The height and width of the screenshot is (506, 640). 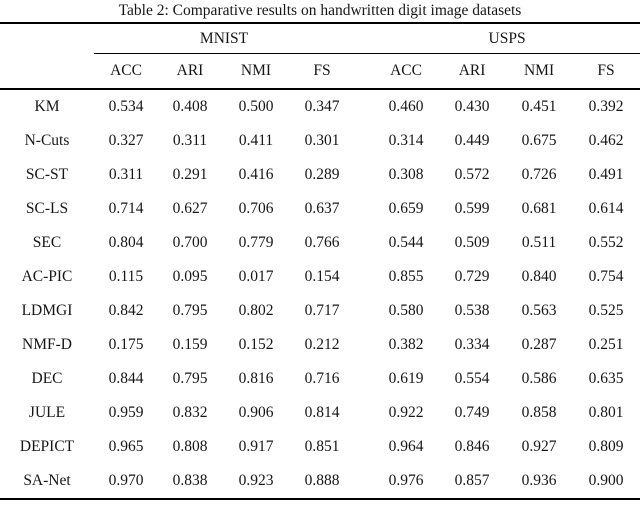 I want to click on metric-value: 0.857, so click(x=472, y=480).